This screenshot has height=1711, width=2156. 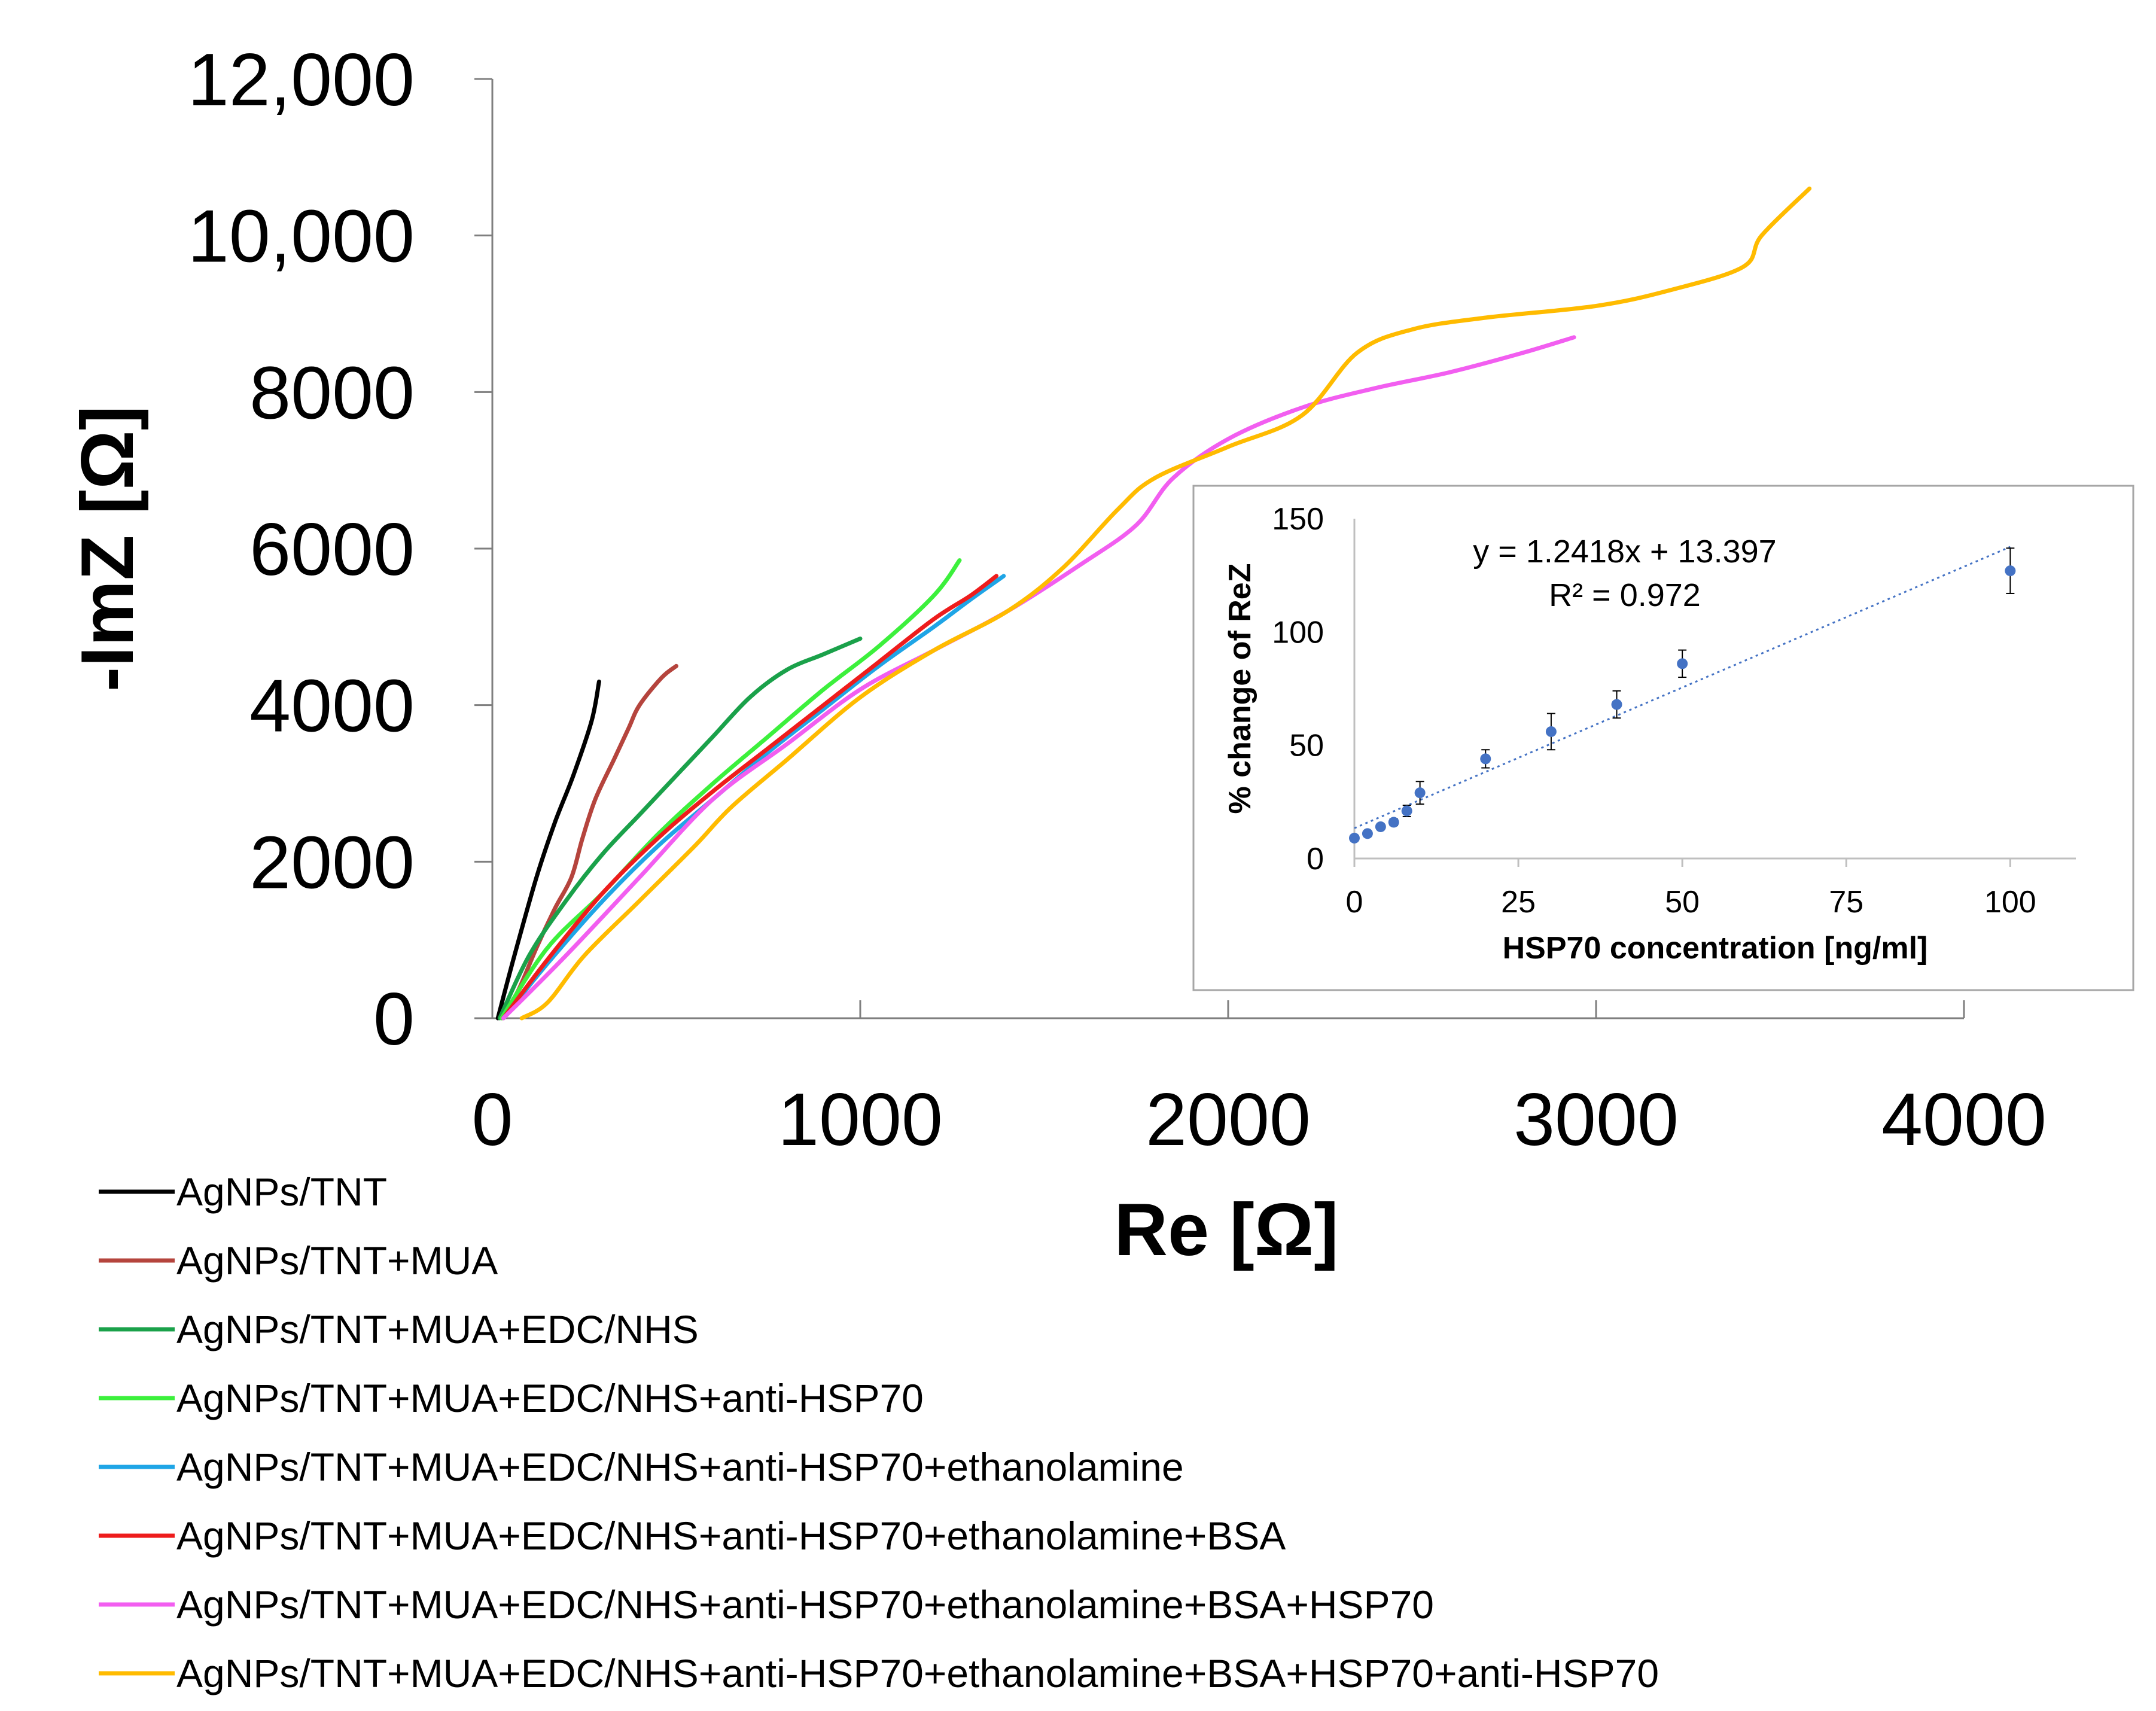 I want to click on y-tick-label: 10,000, so click(x=301, y=237).